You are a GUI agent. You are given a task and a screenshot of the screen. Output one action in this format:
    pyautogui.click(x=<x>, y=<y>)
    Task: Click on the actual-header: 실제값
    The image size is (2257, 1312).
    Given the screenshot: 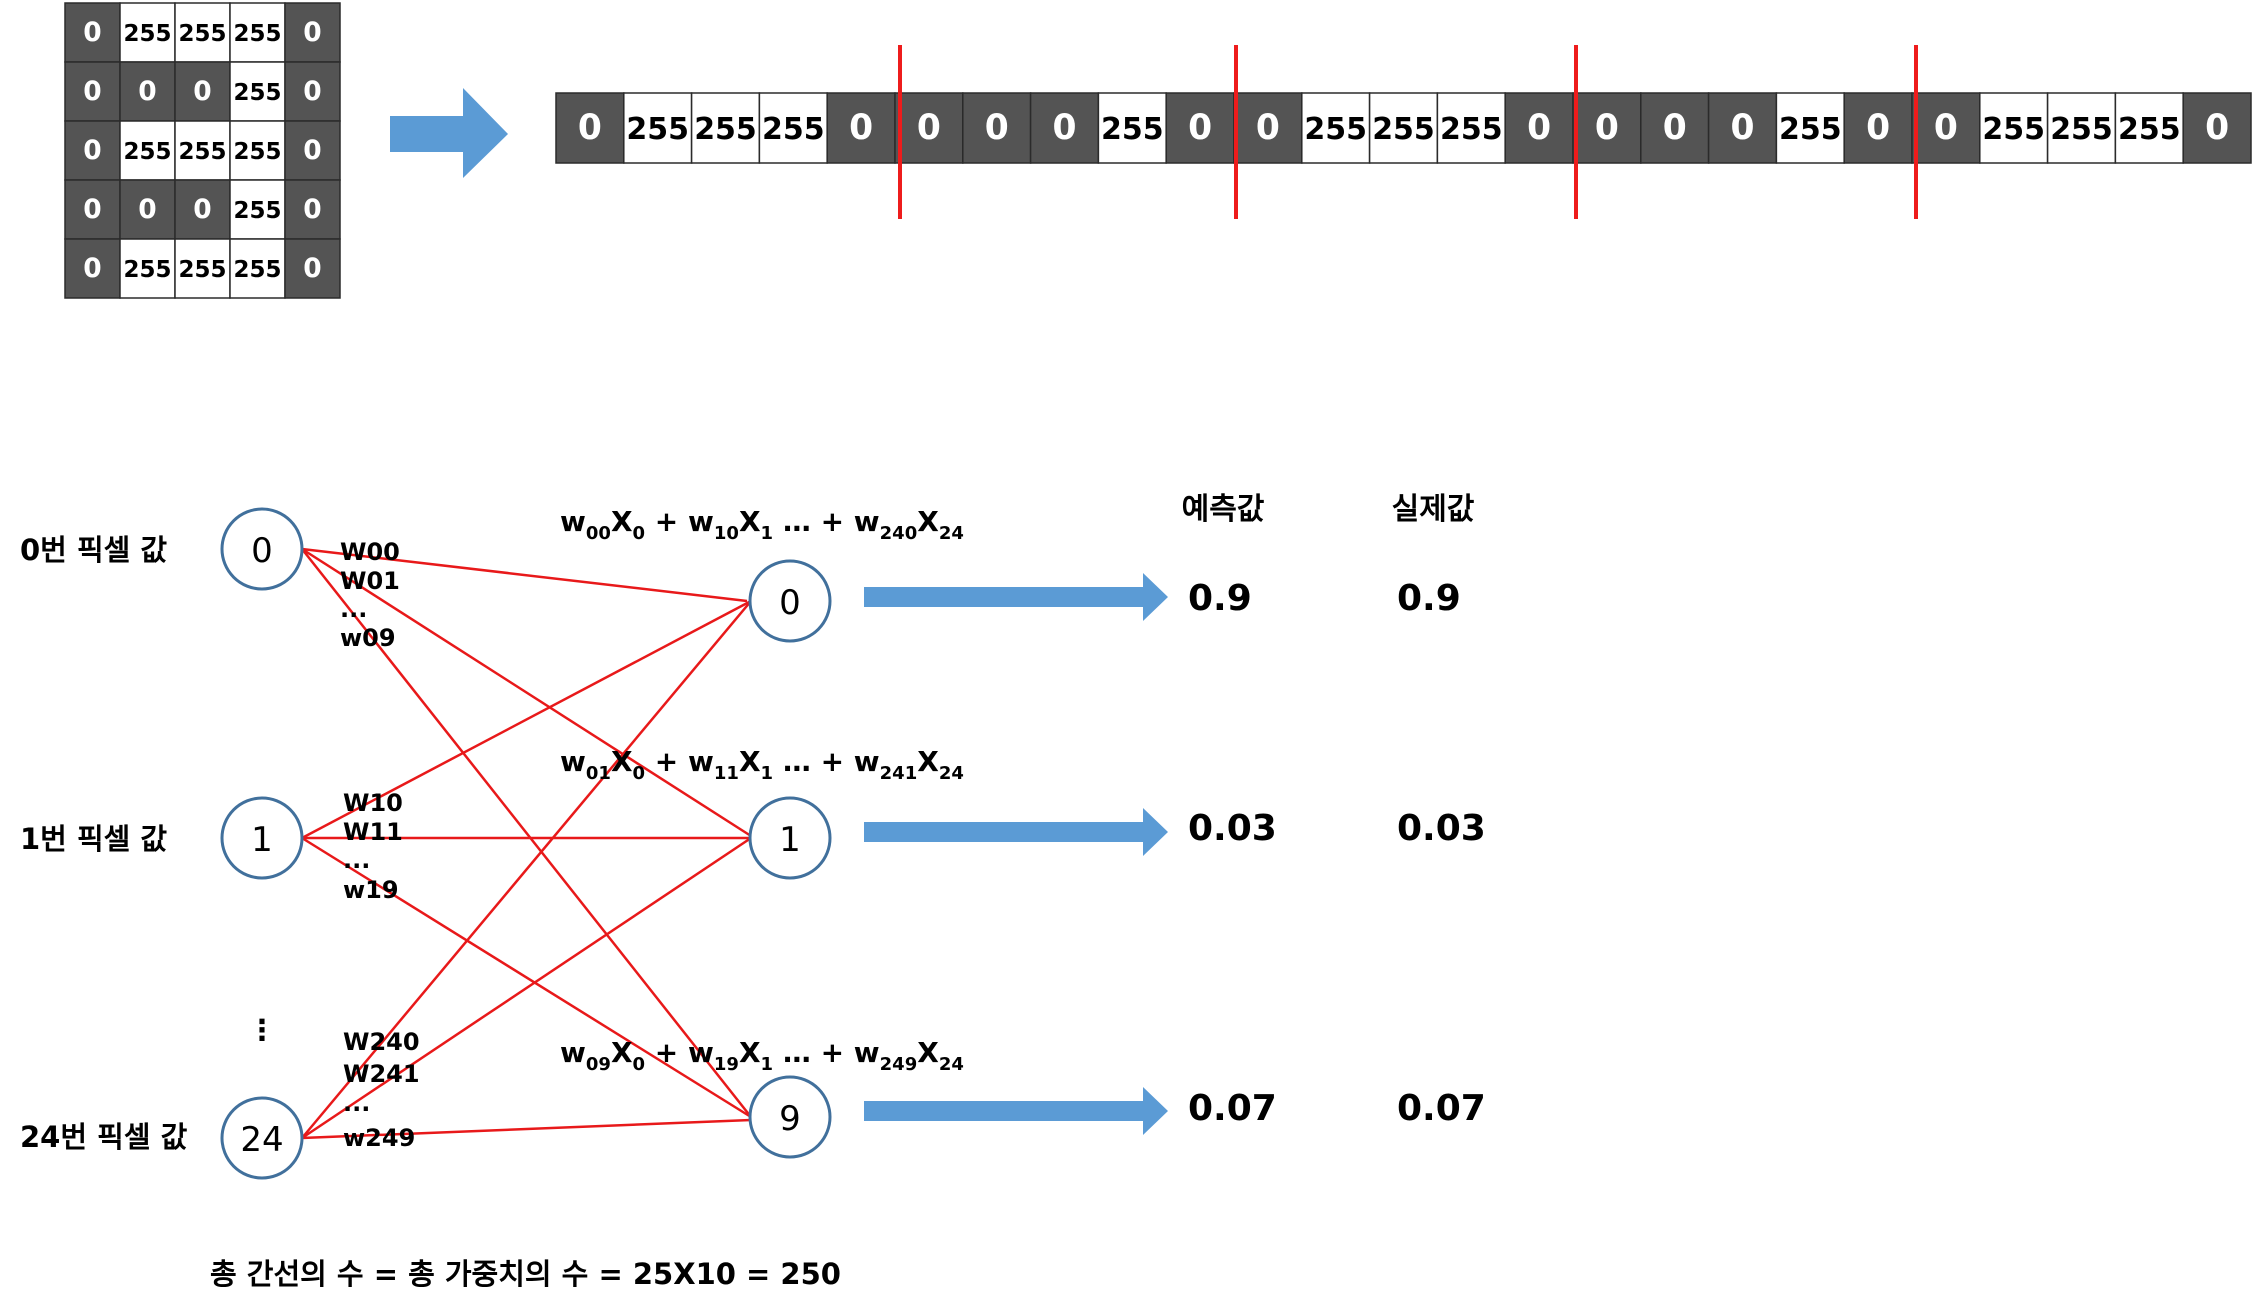 What is the action you would take?
    pyautogui.click(x=1433, y=509)
    